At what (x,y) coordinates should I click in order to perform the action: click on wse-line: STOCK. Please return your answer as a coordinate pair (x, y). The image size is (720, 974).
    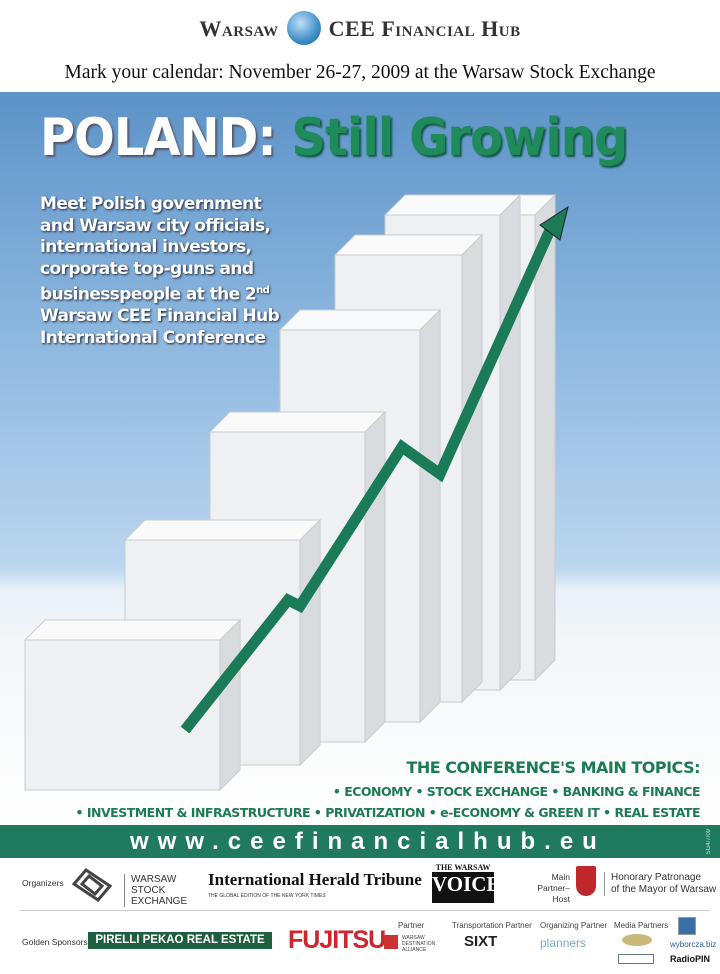
    Looking at the image, I should click on (148, 890).